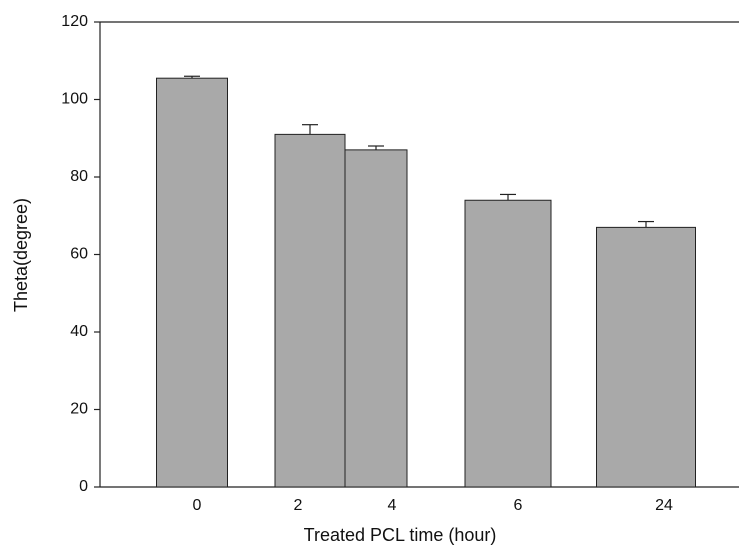 Image resolution: width=739 pixels, height=556 pixels. What do you see at coordinates (74, 21) in the screenshot?
I see `y-tick-label: 120` at bounding box center [74, 21].